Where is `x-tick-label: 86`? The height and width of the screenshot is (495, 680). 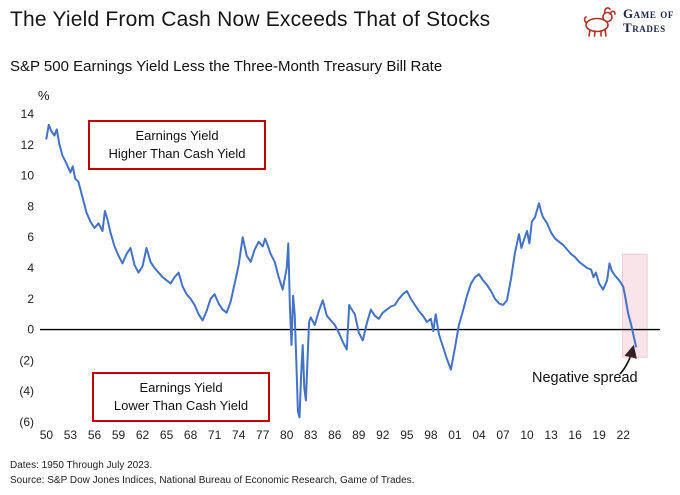
x-tick-label: 86 is located at coordinates (335, 435).